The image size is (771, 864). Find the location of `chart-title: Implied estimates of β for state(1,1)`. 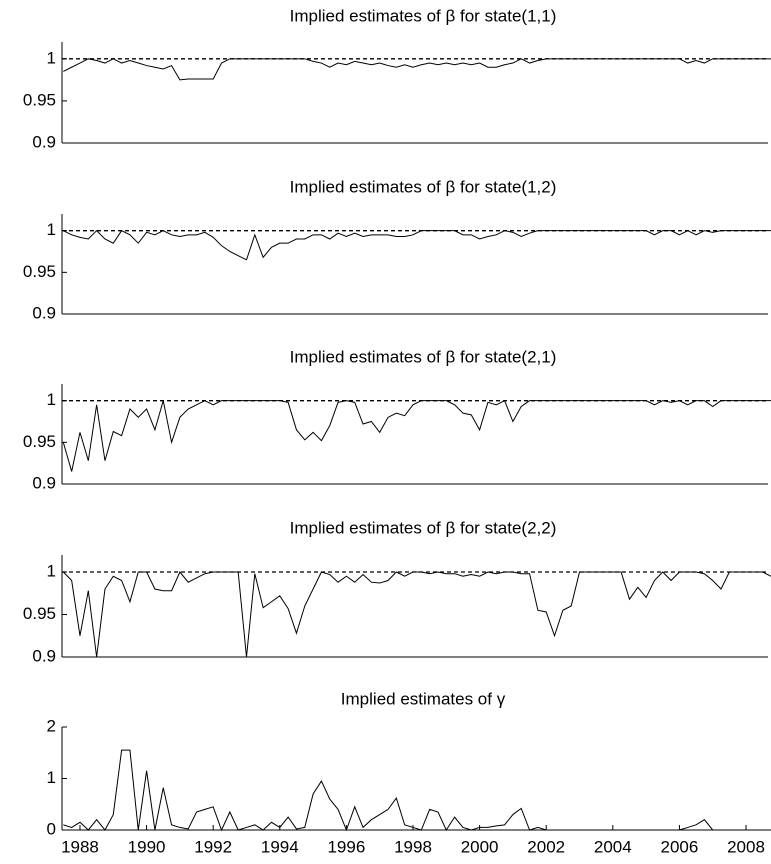

chart-title: Implied estimates of β for state(1,1) is located at coordinates (423, 15).